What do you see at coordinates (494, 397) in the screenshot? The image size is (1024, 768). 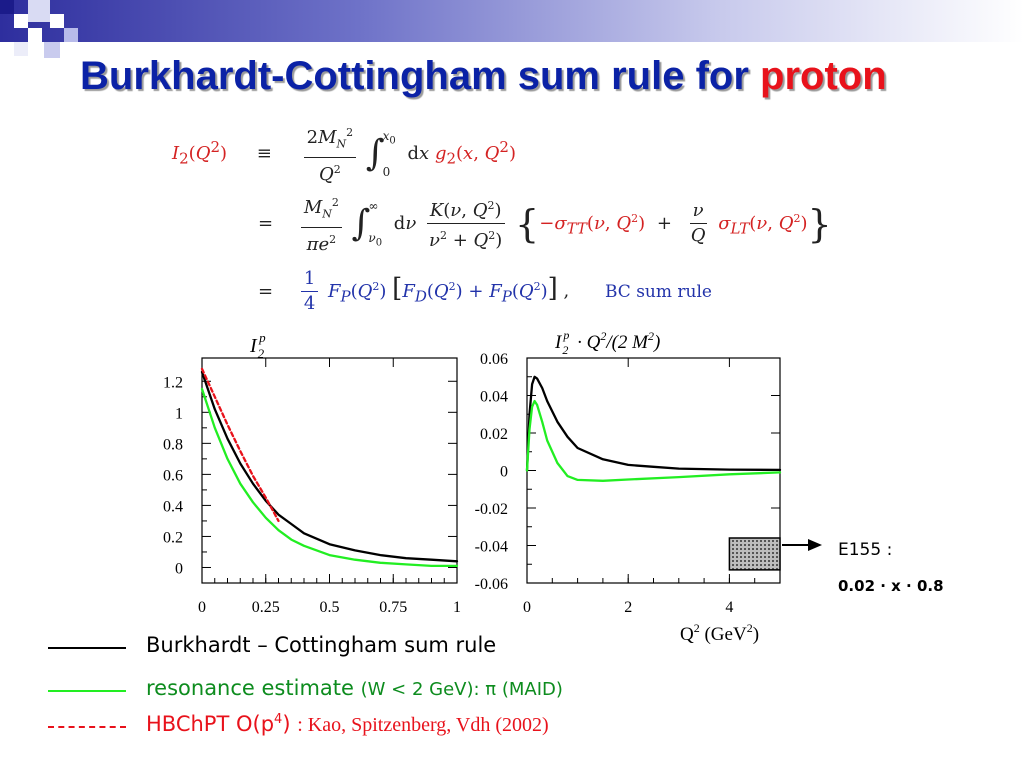 I see `y-tick-label: 0.04` at bounding box center [494, 397].